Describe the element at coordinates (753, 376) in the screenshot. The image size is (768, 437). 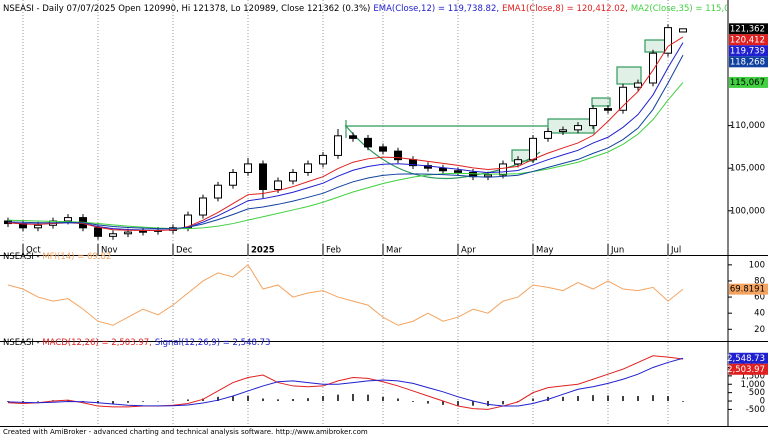
I see `y-tick-label: 1,500` at that location.